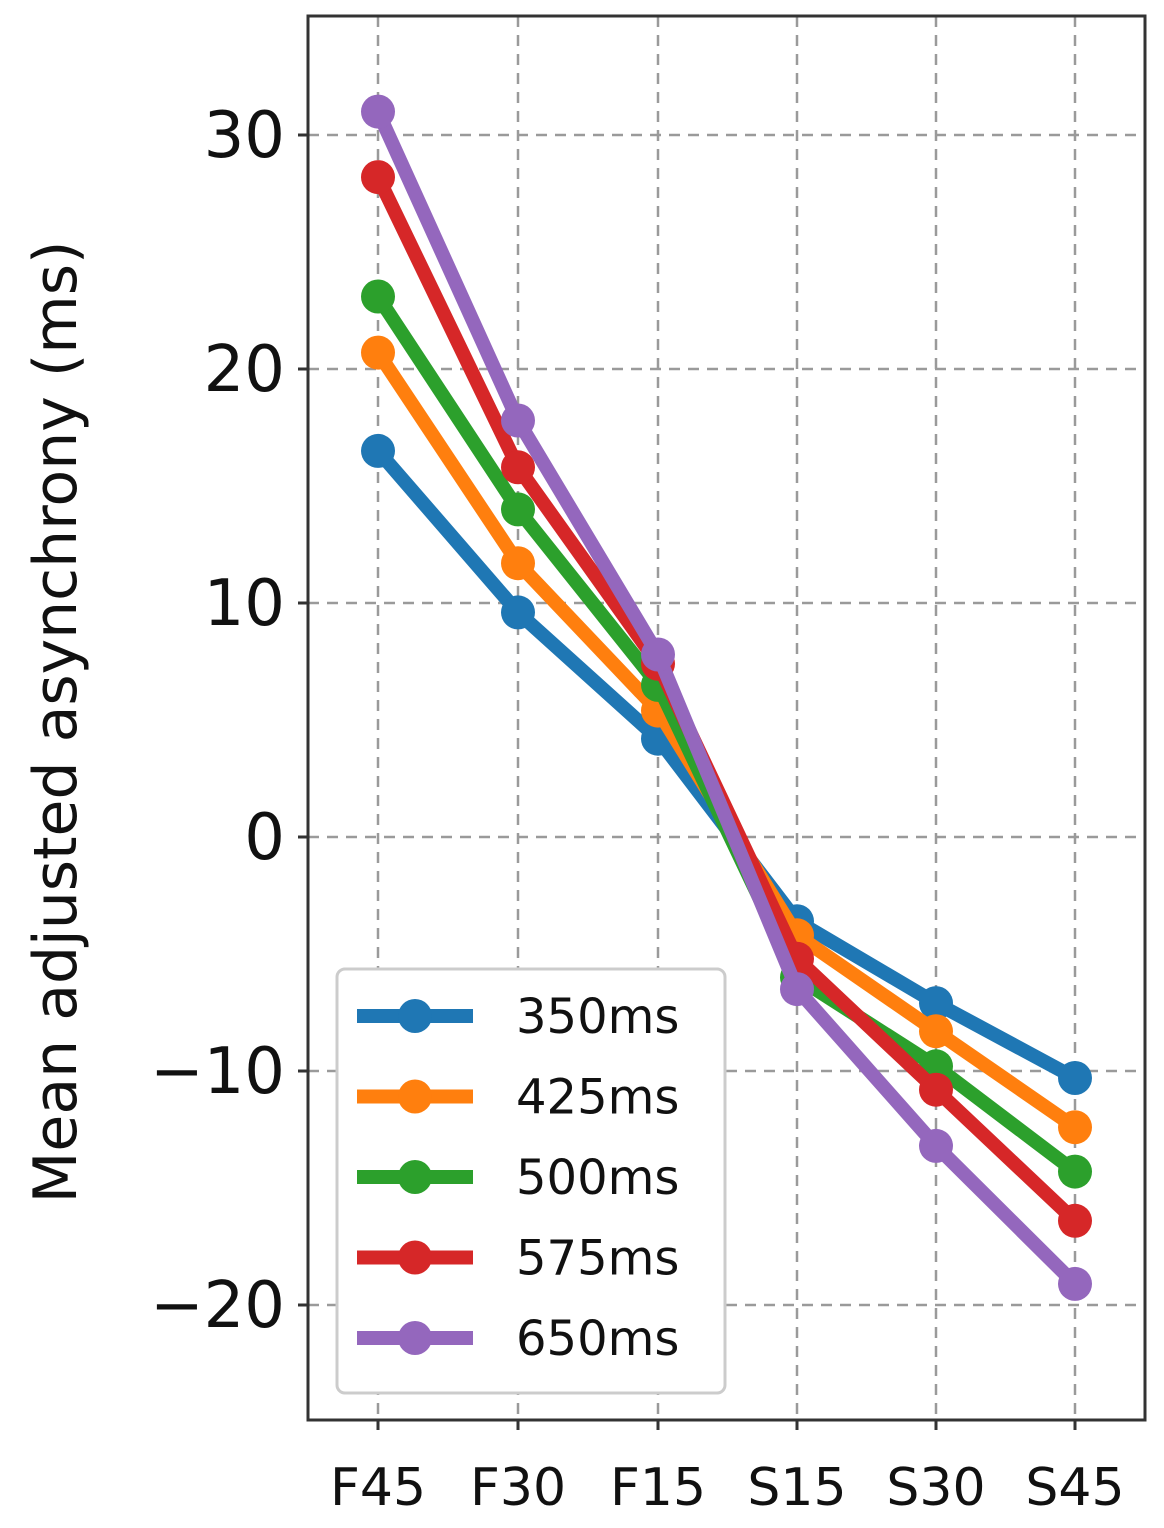 This screenshot has width=1164, height=1528. What do you see at coordinates (597, 1017) in the screenshot?
I see `legend-label: 350ms` at bounding box center [597, 1017].